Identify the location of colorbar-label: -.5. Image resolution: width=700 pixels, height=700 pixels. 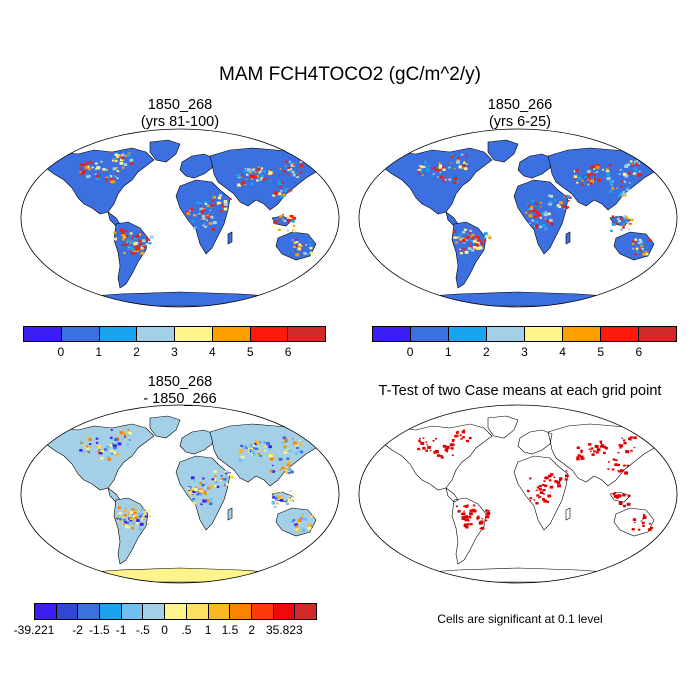
(142, 630).